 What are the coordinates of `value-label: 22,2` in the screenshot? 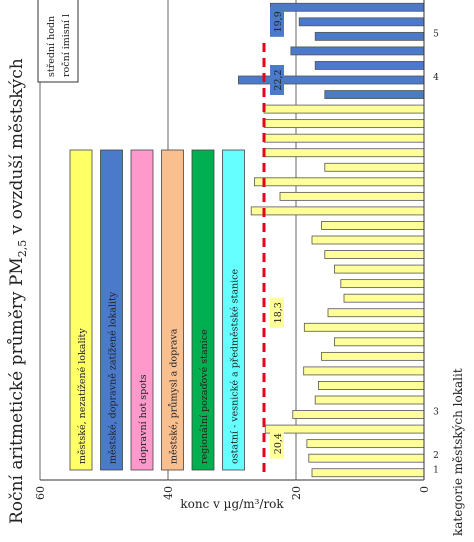 It's located at (277, 80).